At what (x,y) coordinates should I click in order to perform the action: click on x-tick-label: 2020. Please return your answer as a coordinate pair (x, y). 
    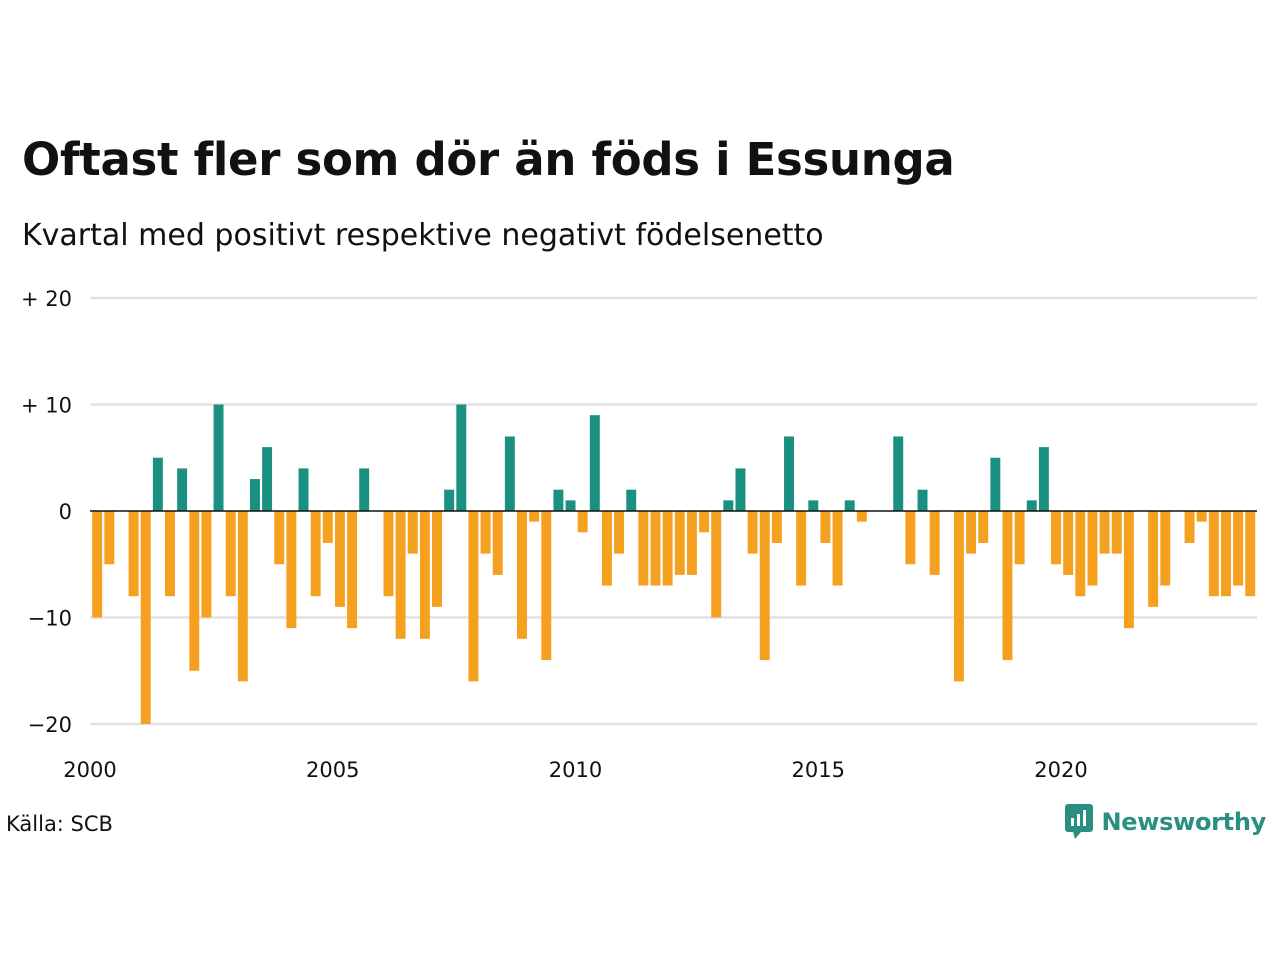
    Looking at the image, I should click on (1060, 770).